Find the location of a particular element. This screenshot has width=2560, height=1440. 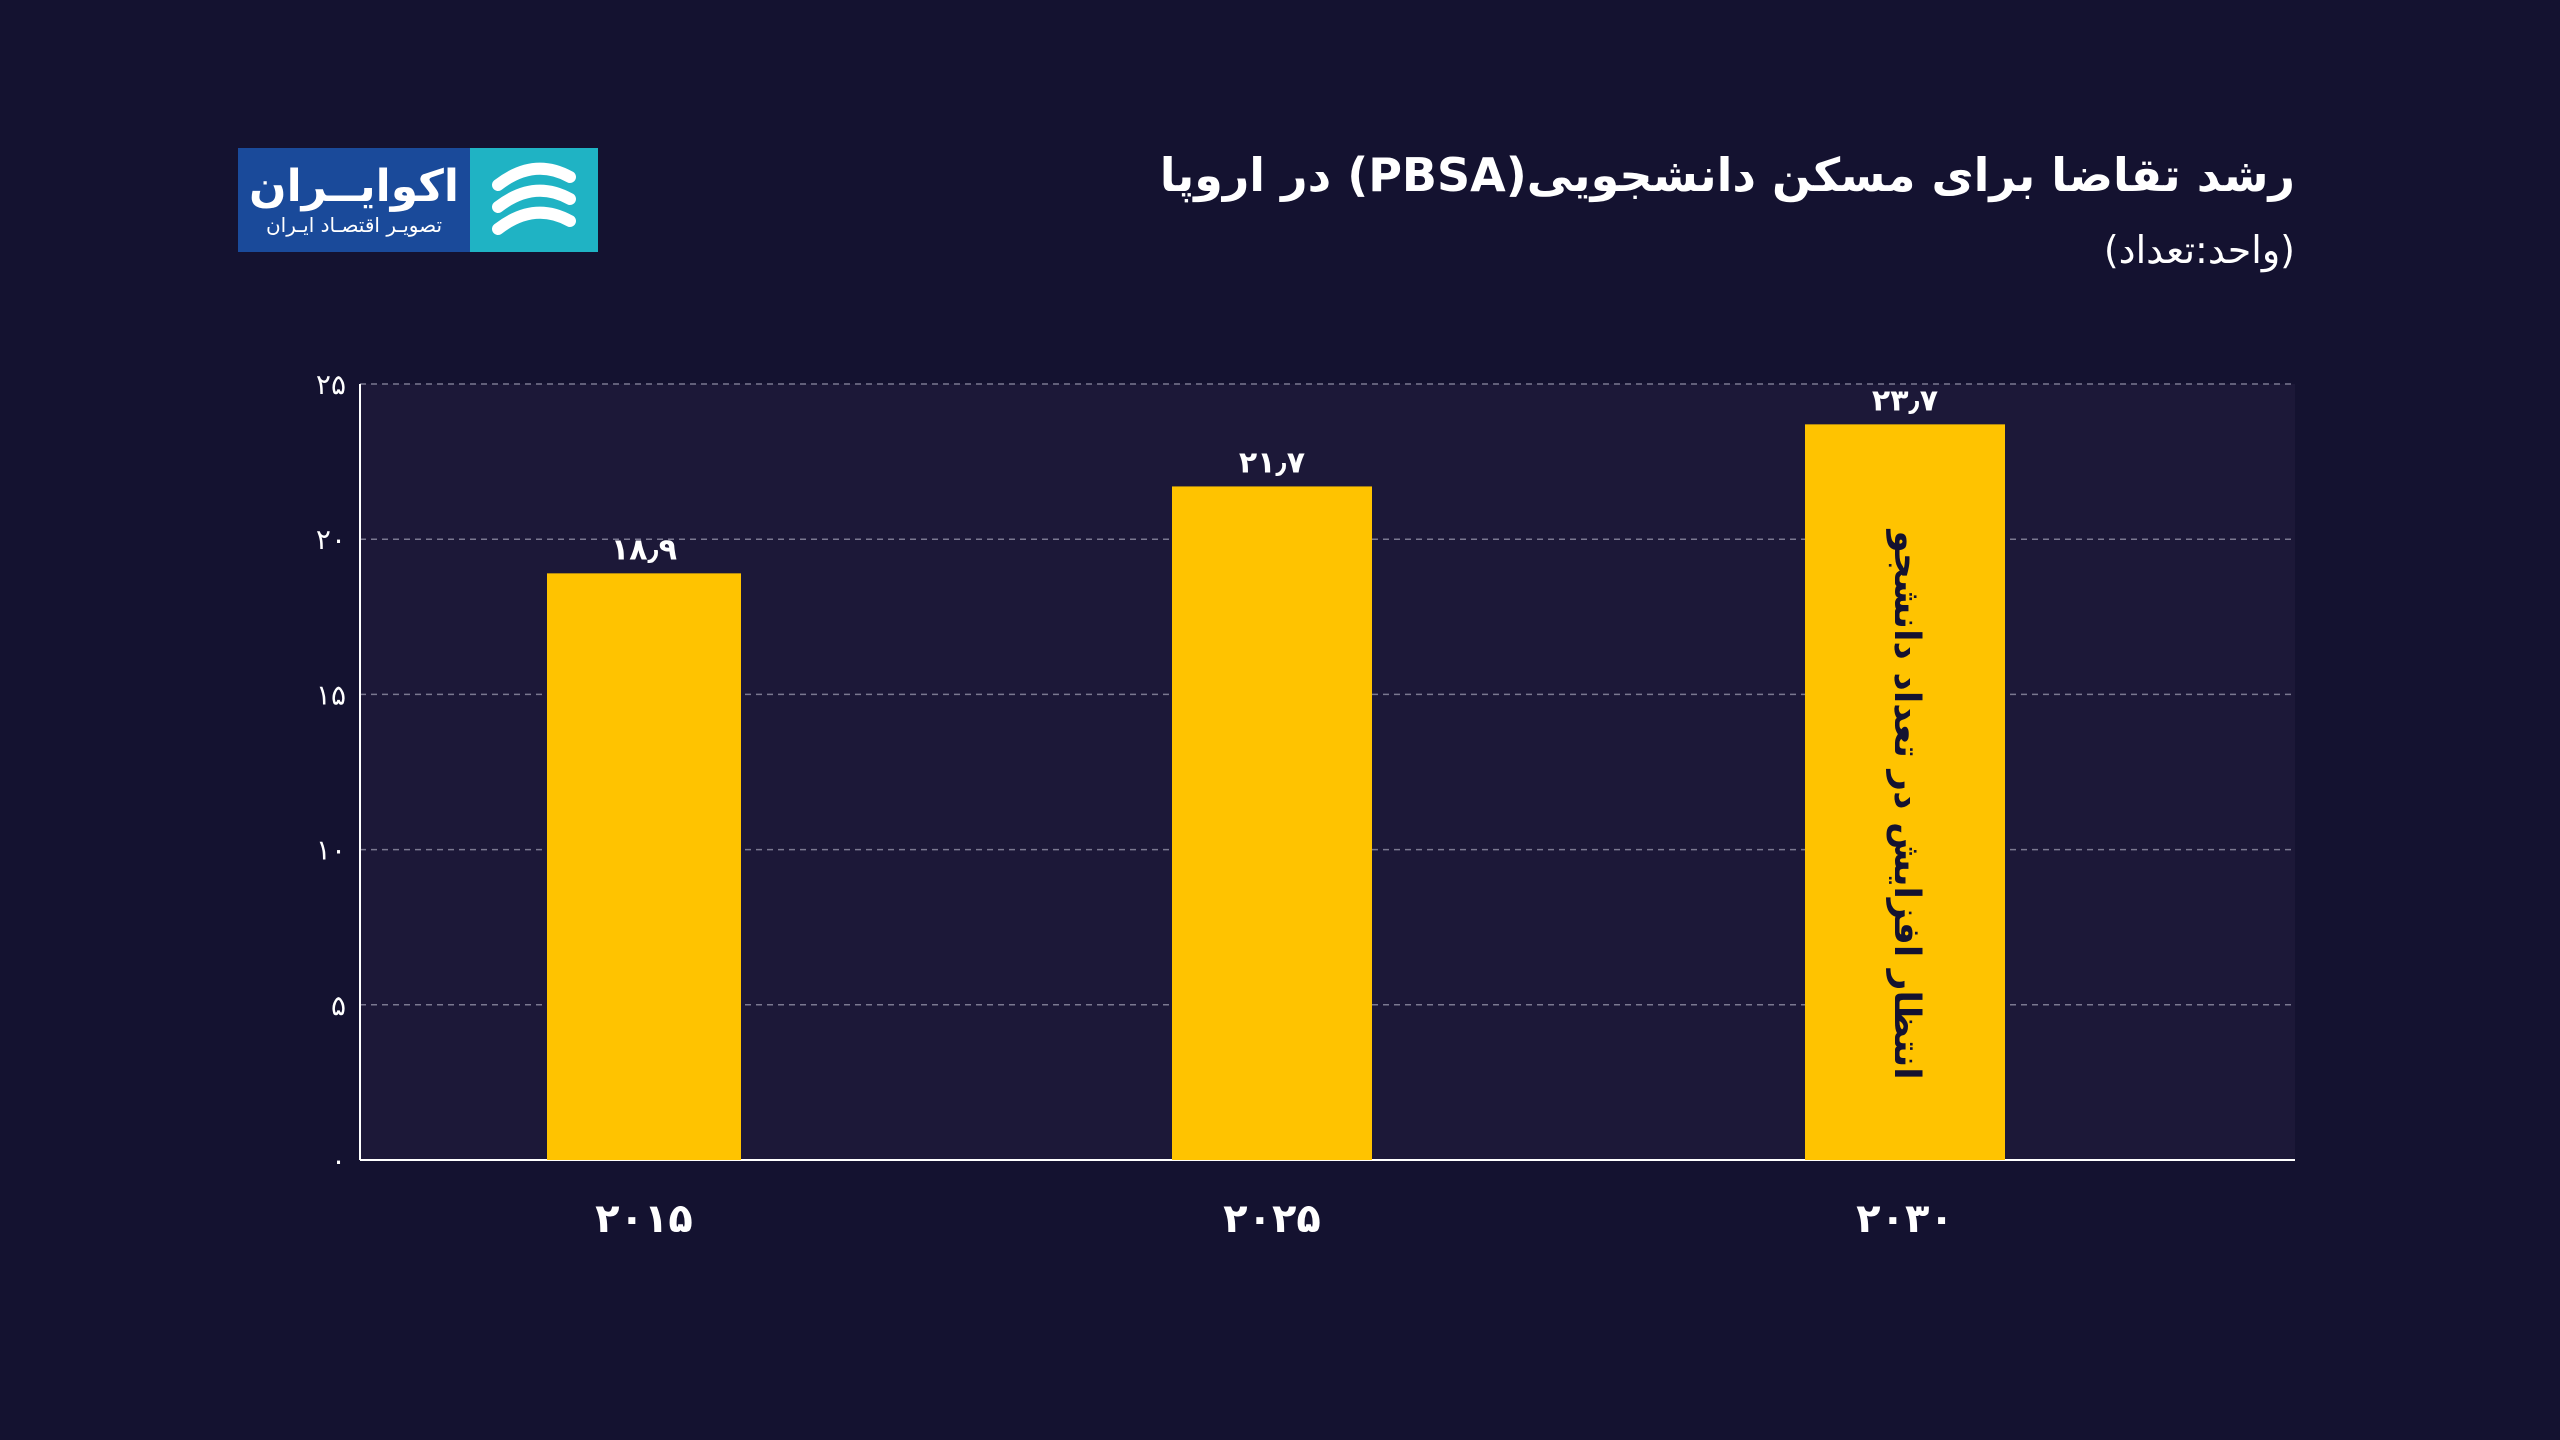

y-tick-label: ۱۰ is located at coordinates (331, 850).